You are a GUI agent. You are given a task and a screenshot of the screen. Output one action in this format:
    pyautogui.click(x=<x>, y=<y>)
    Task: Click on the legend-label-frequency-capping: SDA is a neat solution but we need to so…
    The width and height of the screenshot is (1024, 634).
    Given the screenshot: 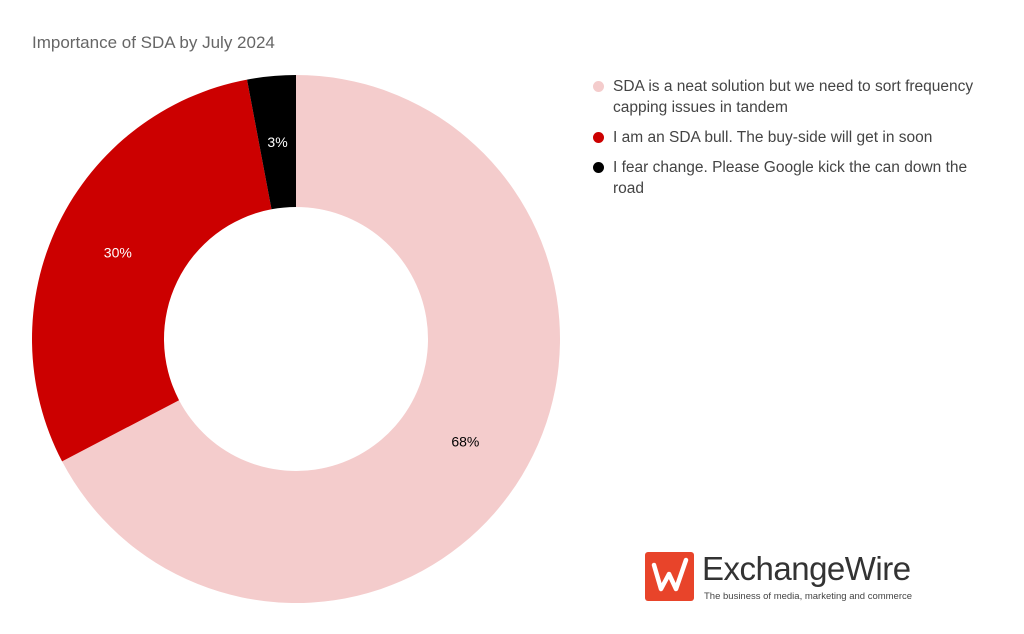 What is the action you would take?
    pyautogui.click(x=793, y=97)
    